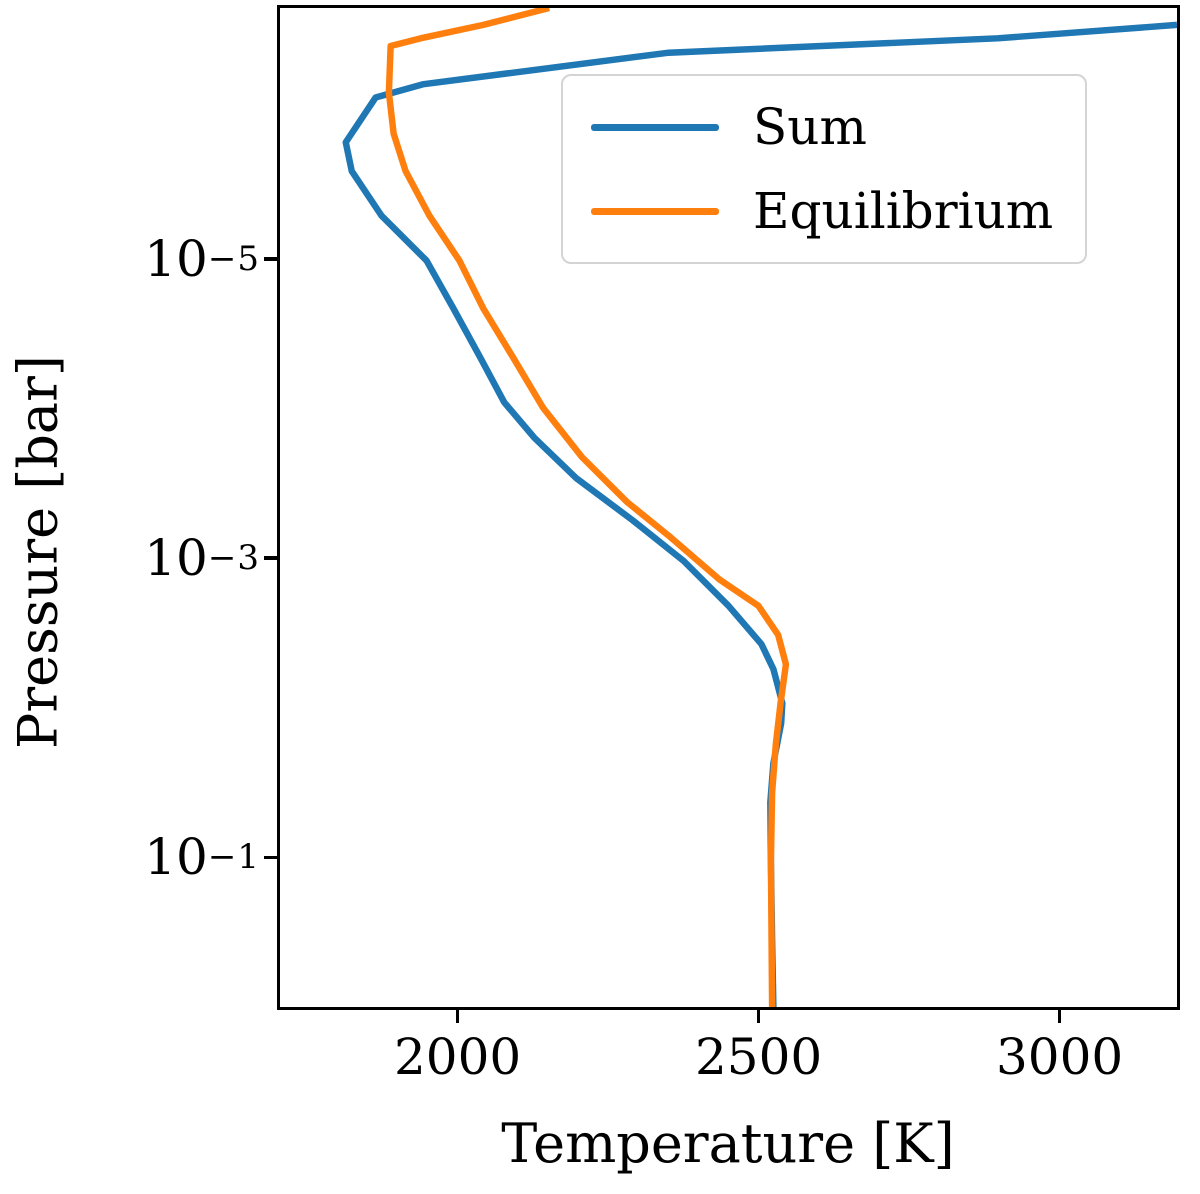 The image size is (1200, 1194). What do you see at coordinates (233, 558) in the screenshot?
I see `y-tick-exponent: −3` at bounding box center [233, 558].